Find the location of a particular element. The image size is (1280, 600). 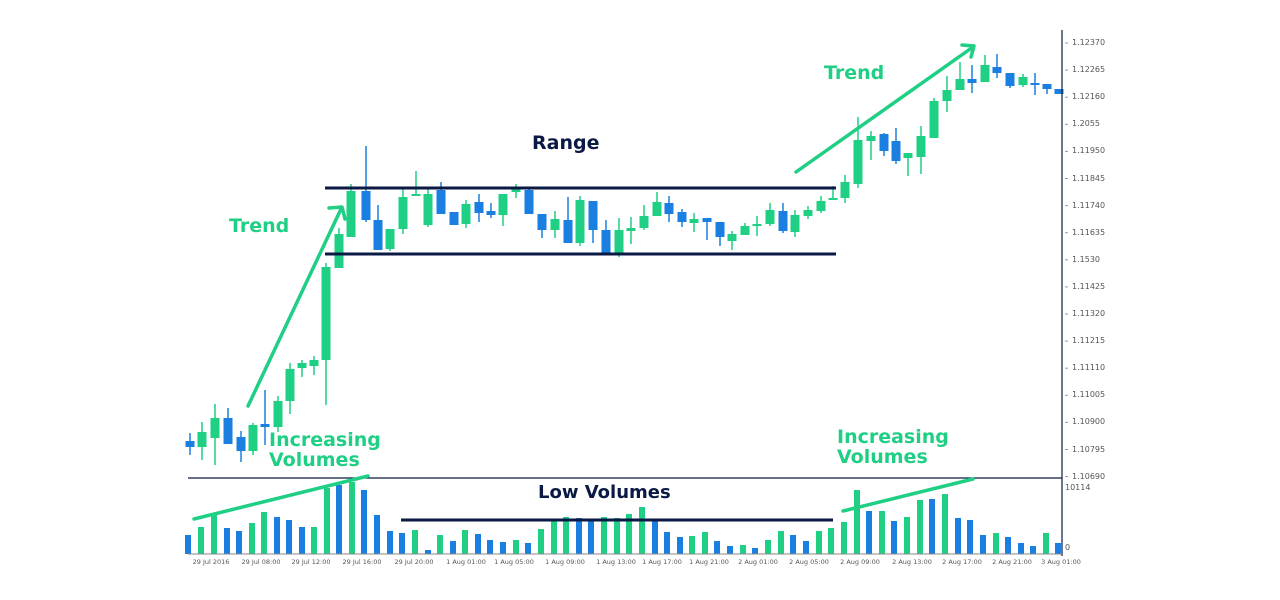

price-tick-label: 1.11740 is located at coordinates (1089, 205).